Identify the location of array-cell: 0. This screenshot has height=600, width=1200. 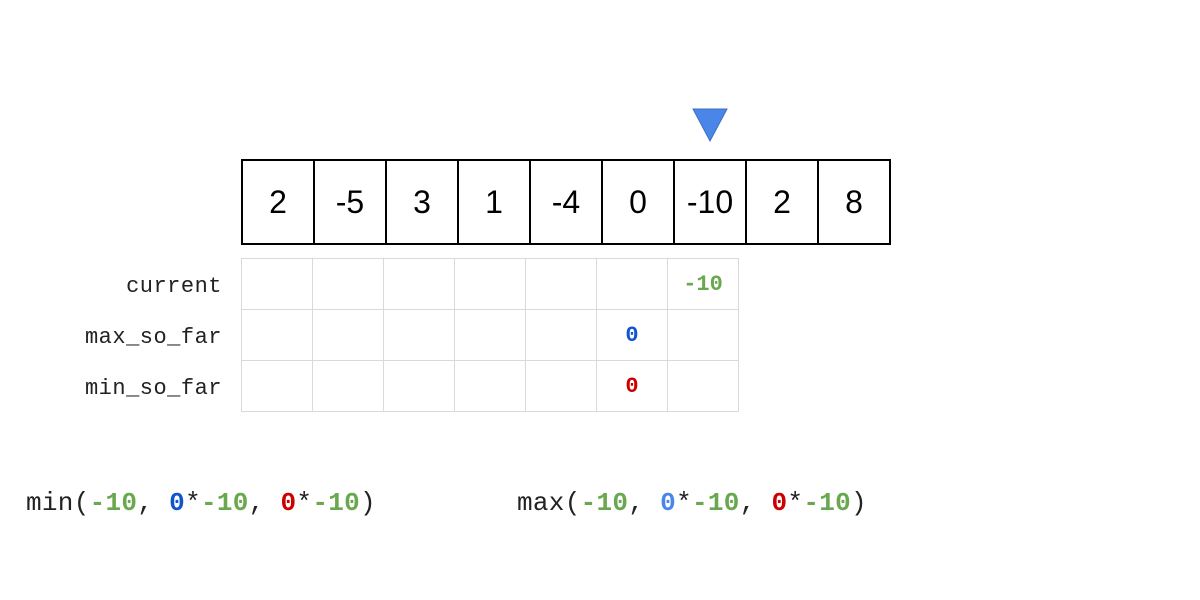
(639, 202).